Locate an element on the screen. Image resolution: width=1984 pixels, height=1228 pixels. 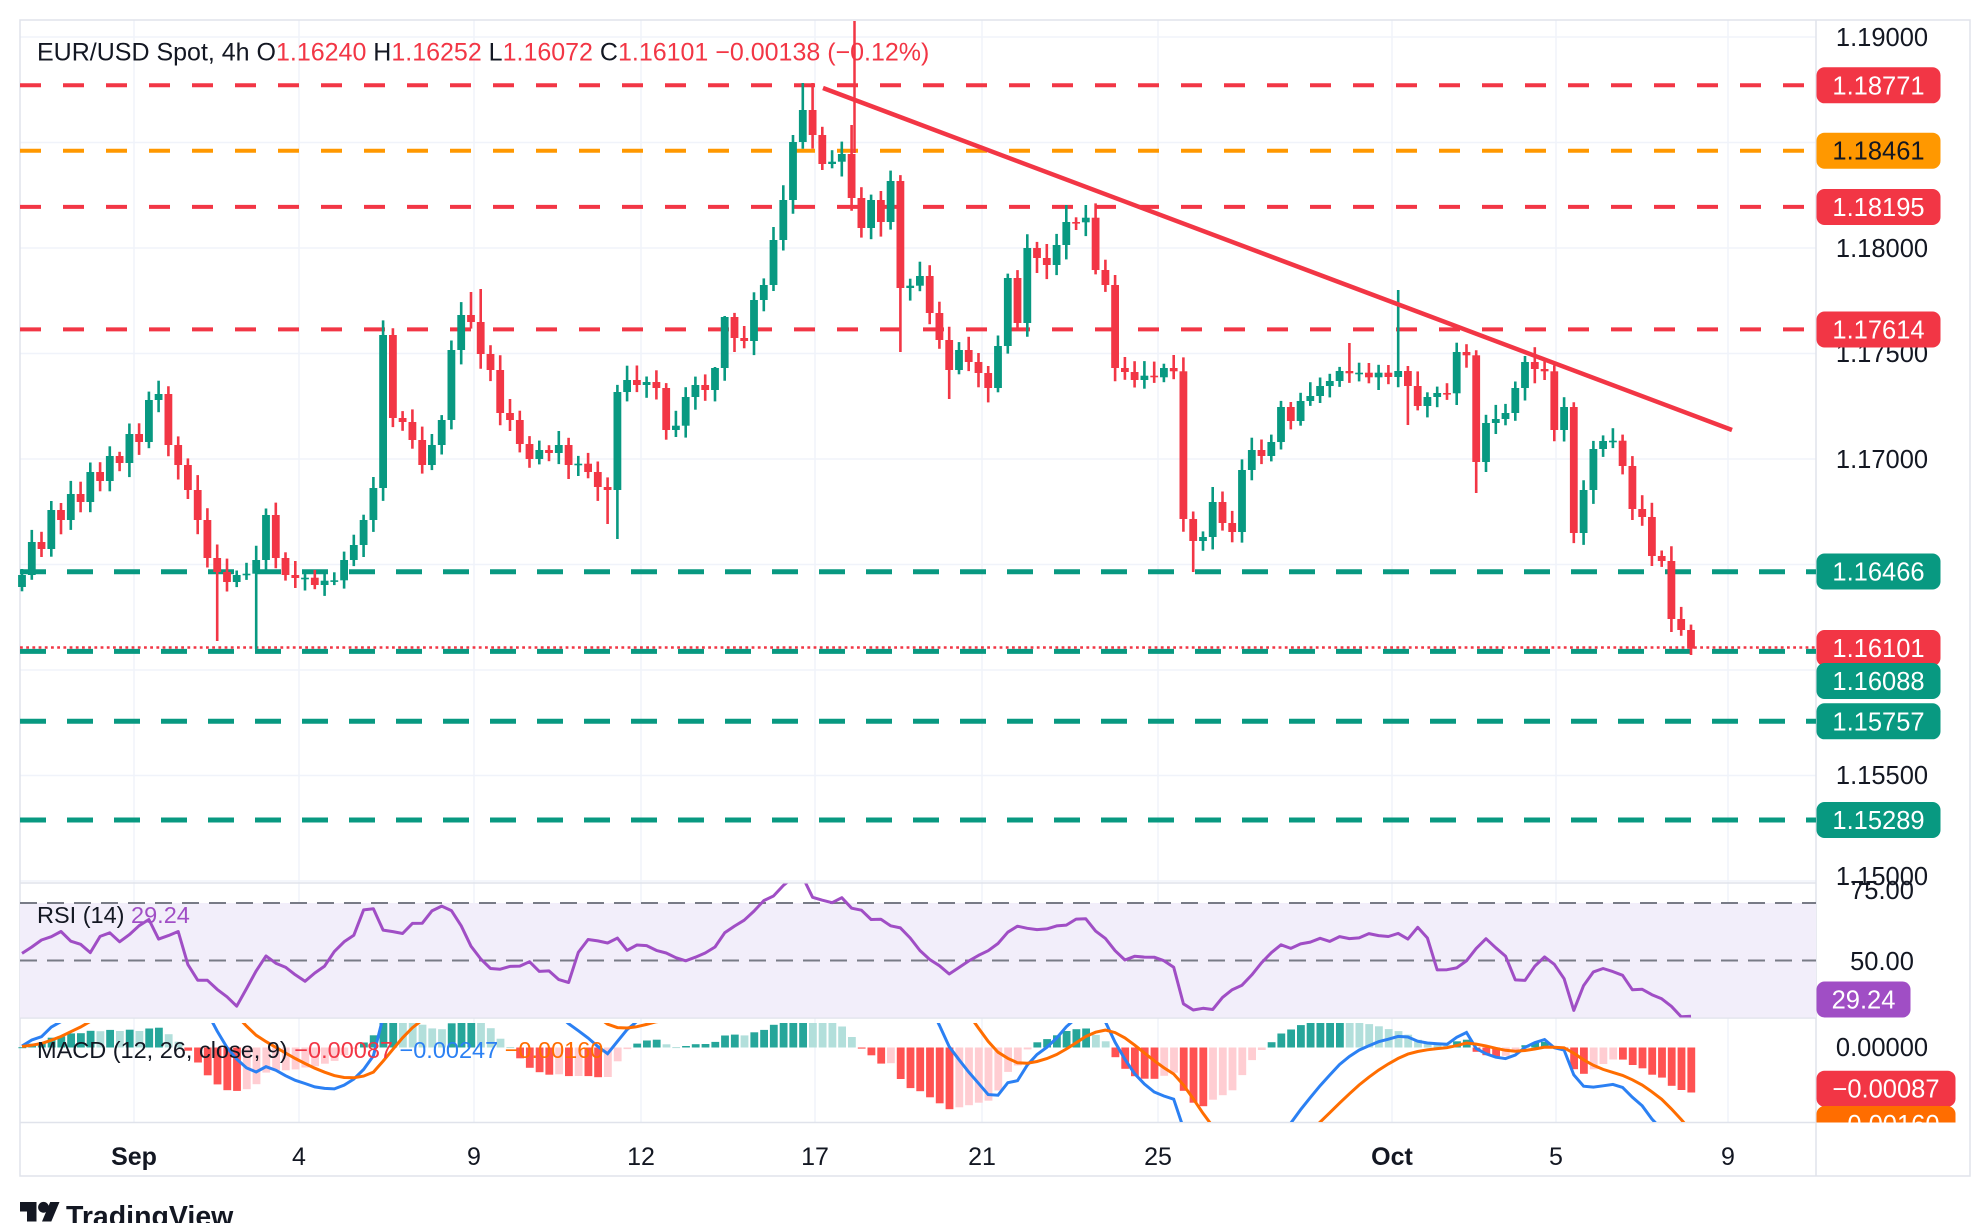
svg-text: 29.24 is located at coordinates (1864, 1001).